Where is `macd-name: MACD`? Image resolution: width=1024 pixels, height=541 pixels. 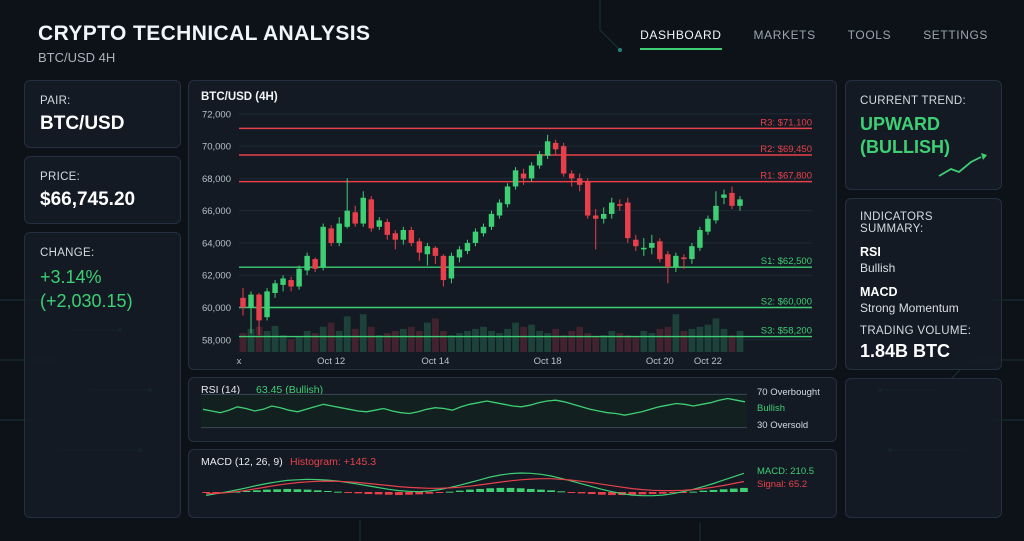 macd-name: MACD is located at coordinates (879, 292).